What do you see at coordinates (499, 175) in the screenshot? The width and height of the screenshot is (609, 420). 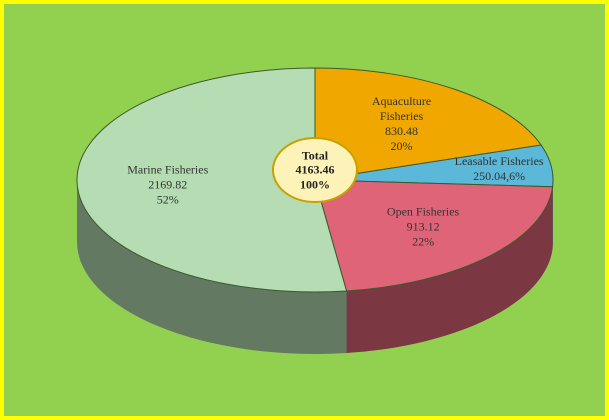 I see `slice-value: 250.04,6%` at bounding box center [499, 175].